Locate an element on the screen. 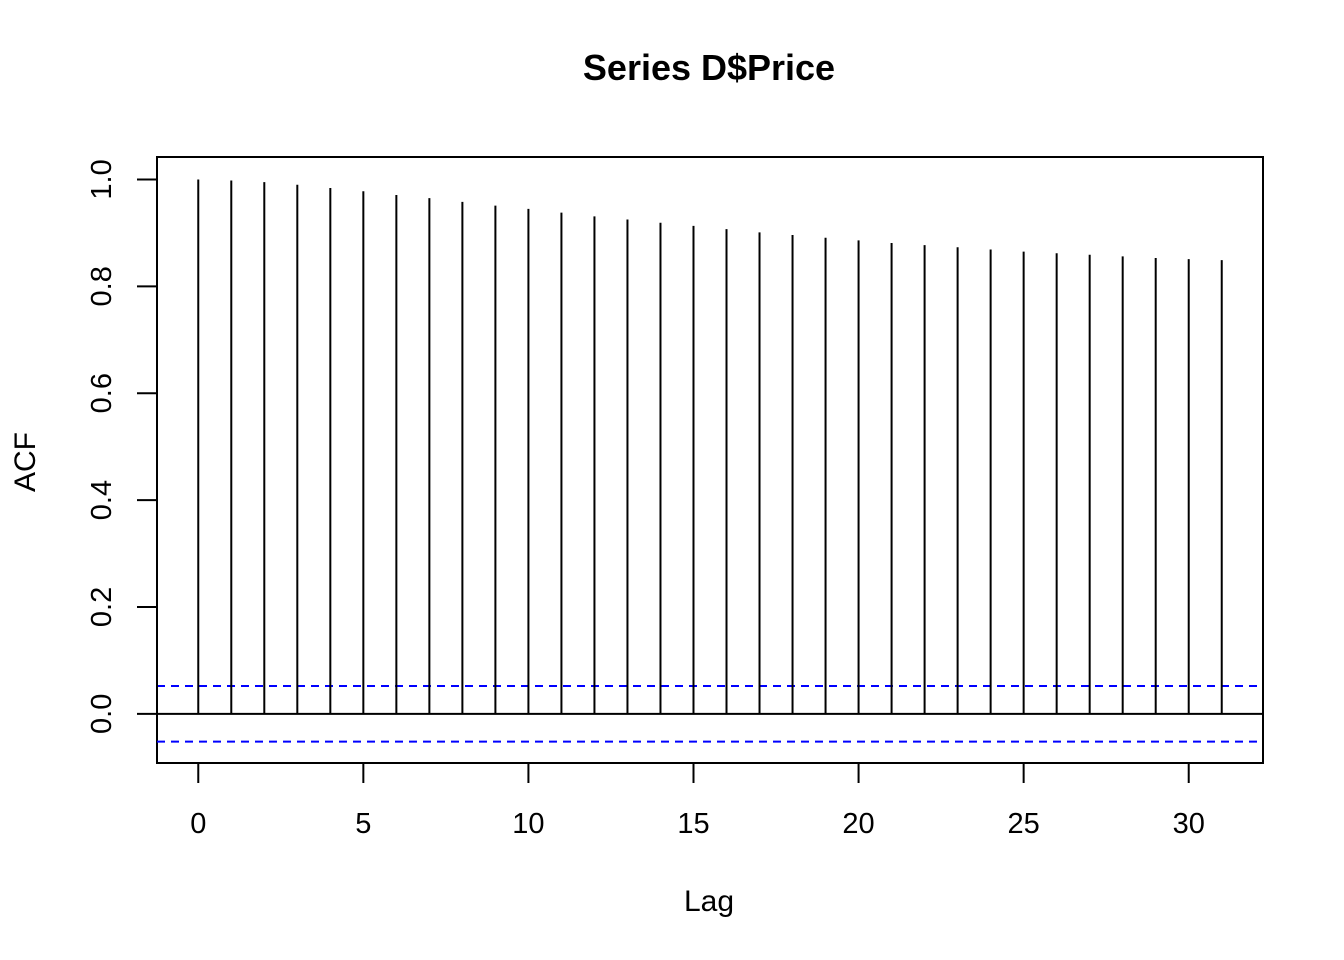 This screenshot has width=1344, height=960. y-tick-label-1: 0.2 is located at coordinates (102, 607).